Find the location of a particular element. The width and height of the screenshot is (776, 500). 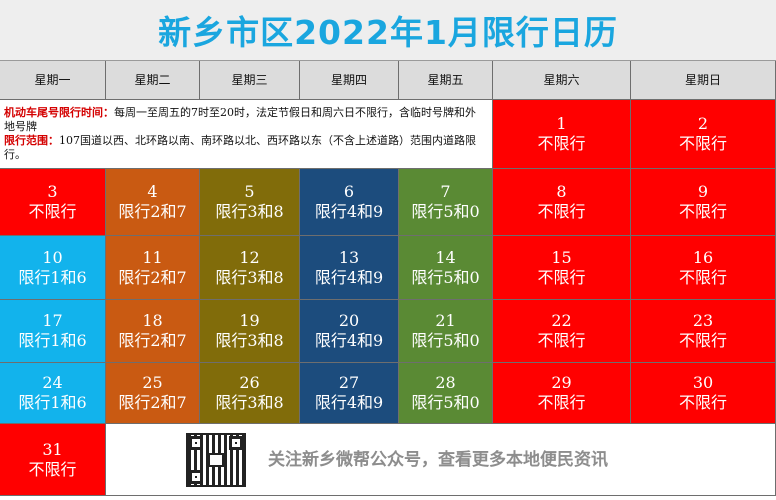

weekday-header-sun: 星期日 is located at coordinates (703, 80).